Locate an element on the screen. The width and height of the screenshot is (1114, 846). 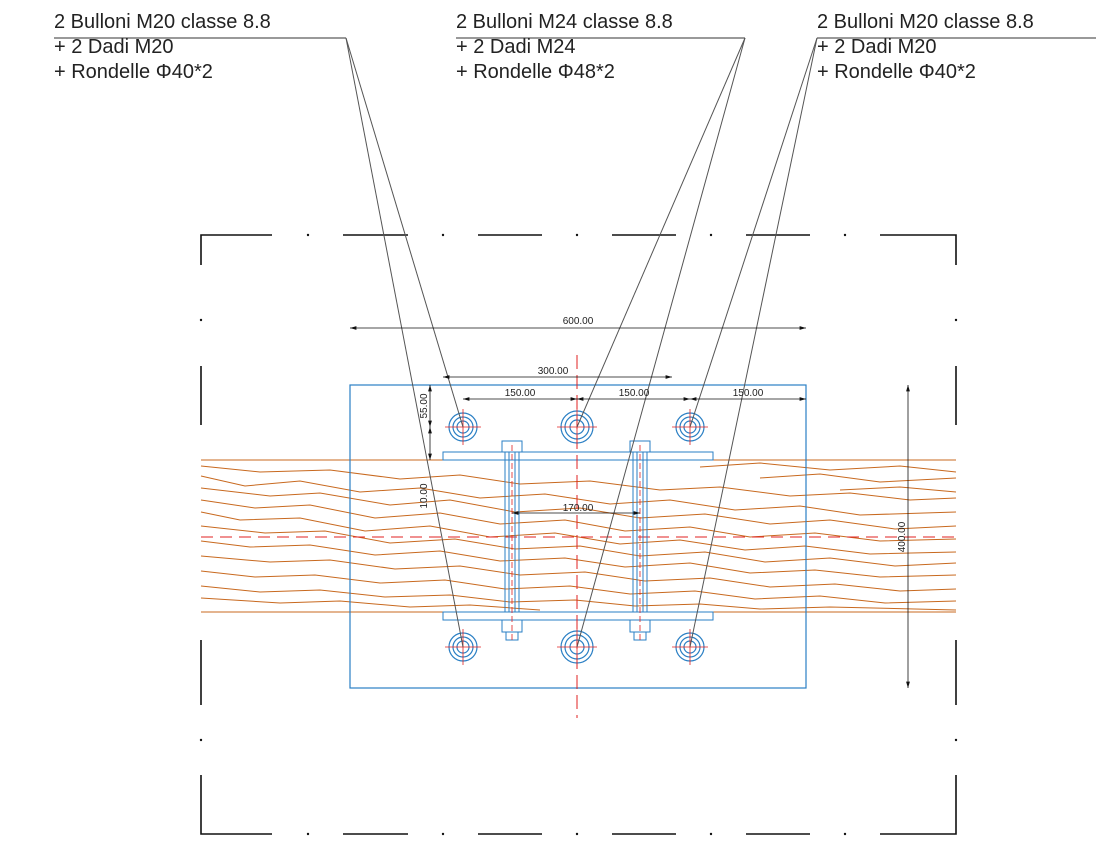
dim-spacing-left: 150.00 is located at coordinates (520, 393).